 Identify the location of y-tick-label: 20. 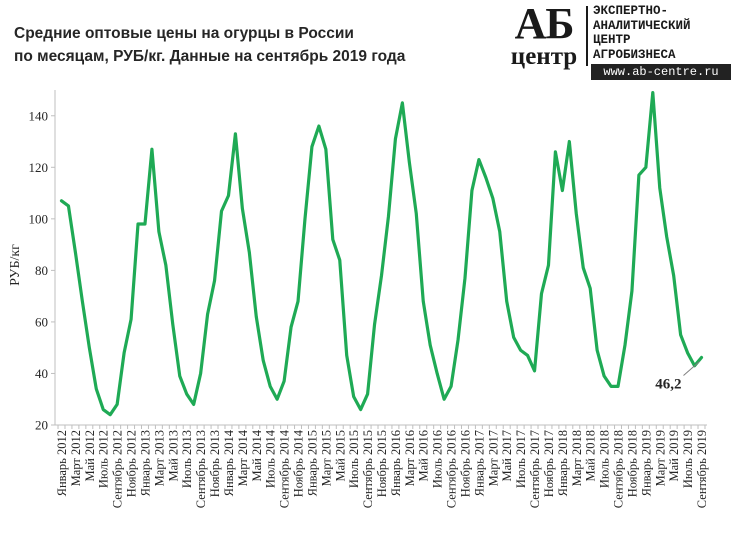
(41, 425).